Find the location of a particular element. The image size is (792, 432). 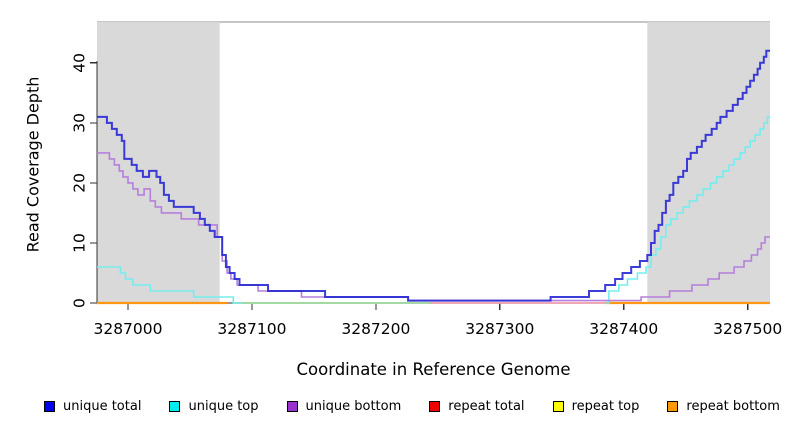

legend-label: unique top is located at coordinates (223, 406).